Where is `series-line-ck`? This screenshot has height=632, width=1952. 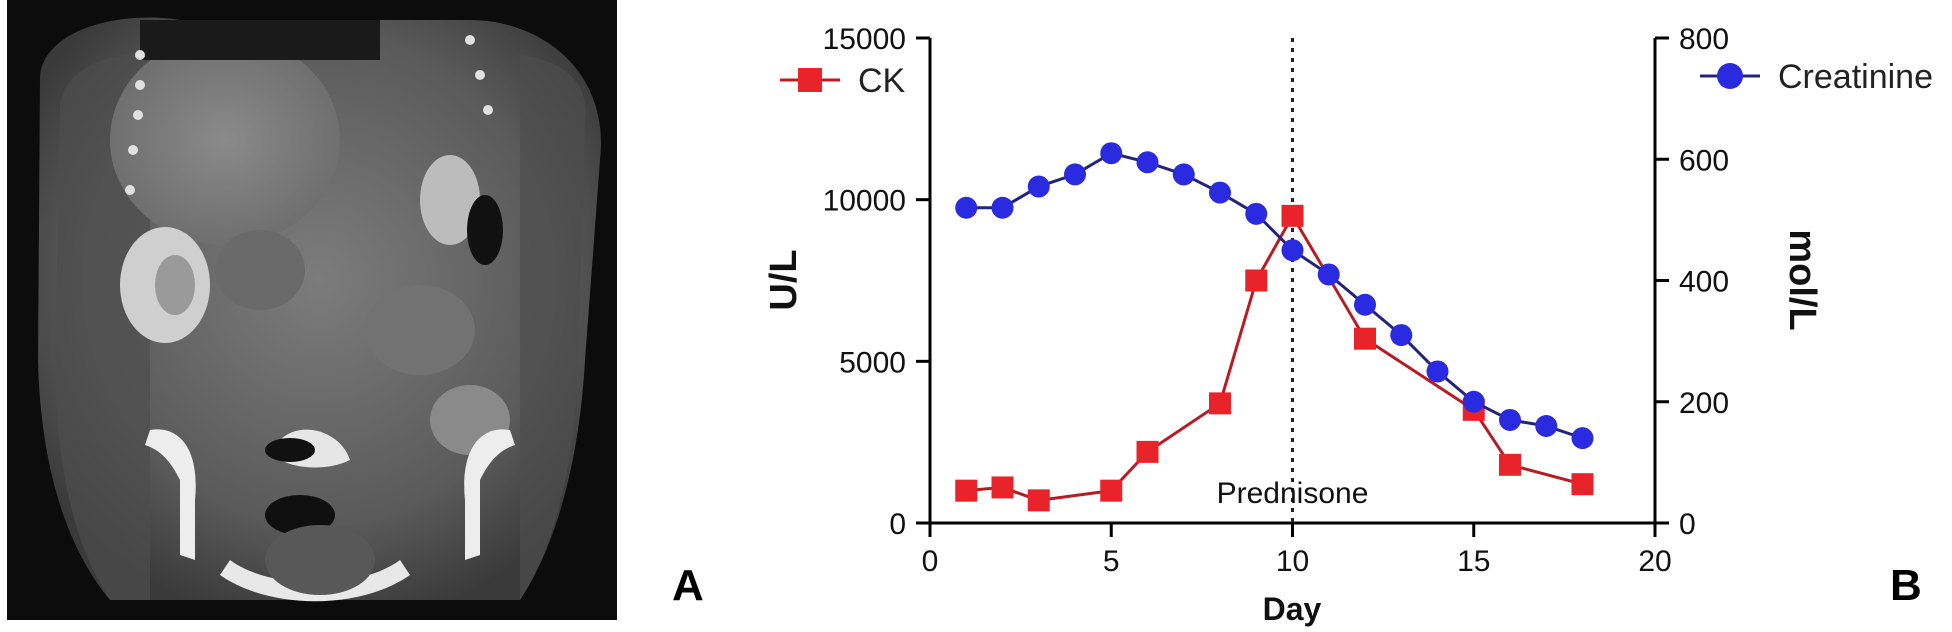
series-line-ck is located at coordinates (1274, 357).